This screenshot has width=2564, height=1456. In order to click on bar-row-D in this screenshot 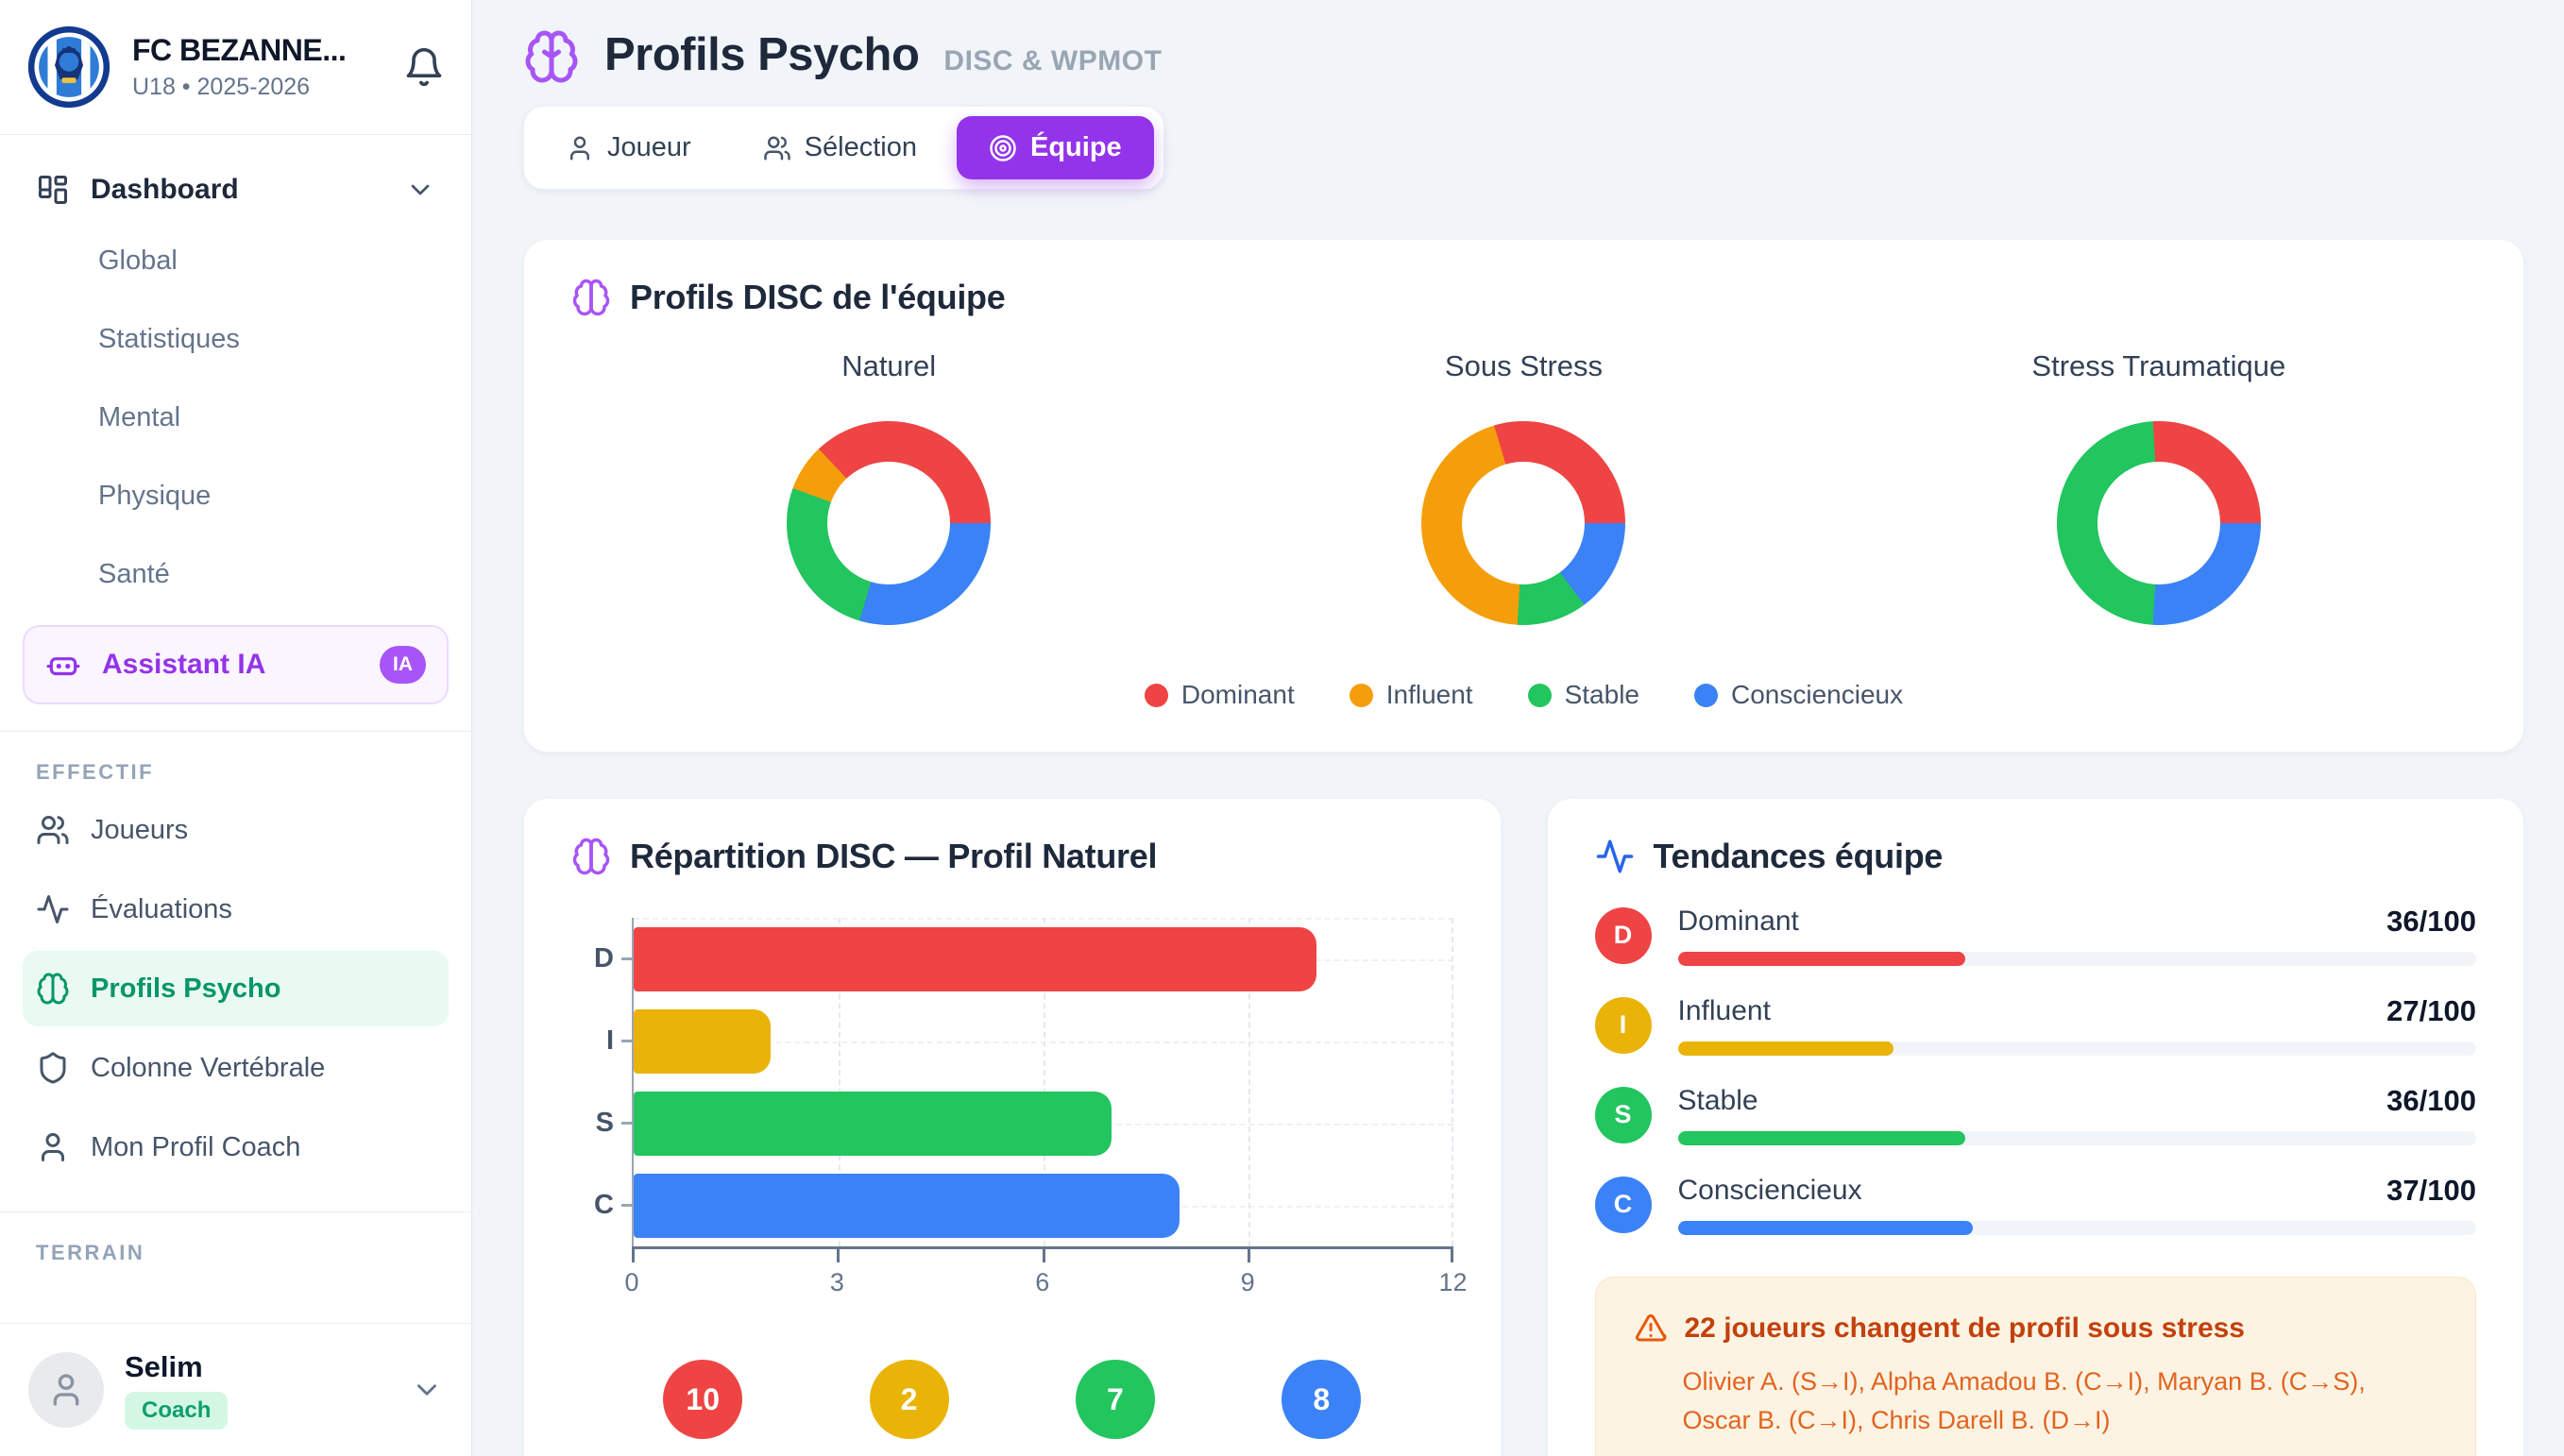, I will do `click(1043, 959)`.